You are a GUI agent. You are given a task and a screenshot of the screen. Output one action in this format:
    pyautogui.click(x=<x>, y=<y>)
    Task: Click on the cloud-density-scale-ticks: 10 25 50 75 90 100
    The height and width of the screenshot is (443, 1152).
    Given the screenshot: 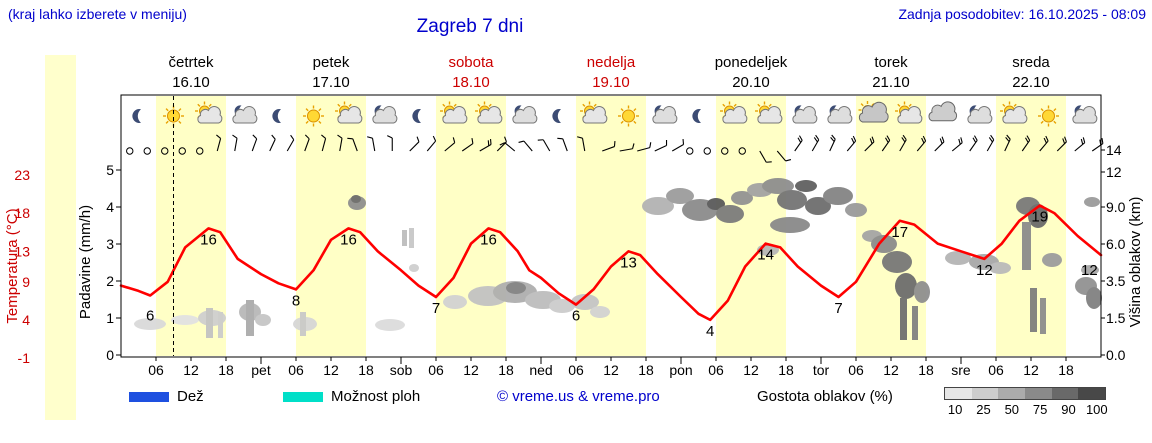 What is the action you would take?
    pyautogui.click(x=1026, y=409)
    